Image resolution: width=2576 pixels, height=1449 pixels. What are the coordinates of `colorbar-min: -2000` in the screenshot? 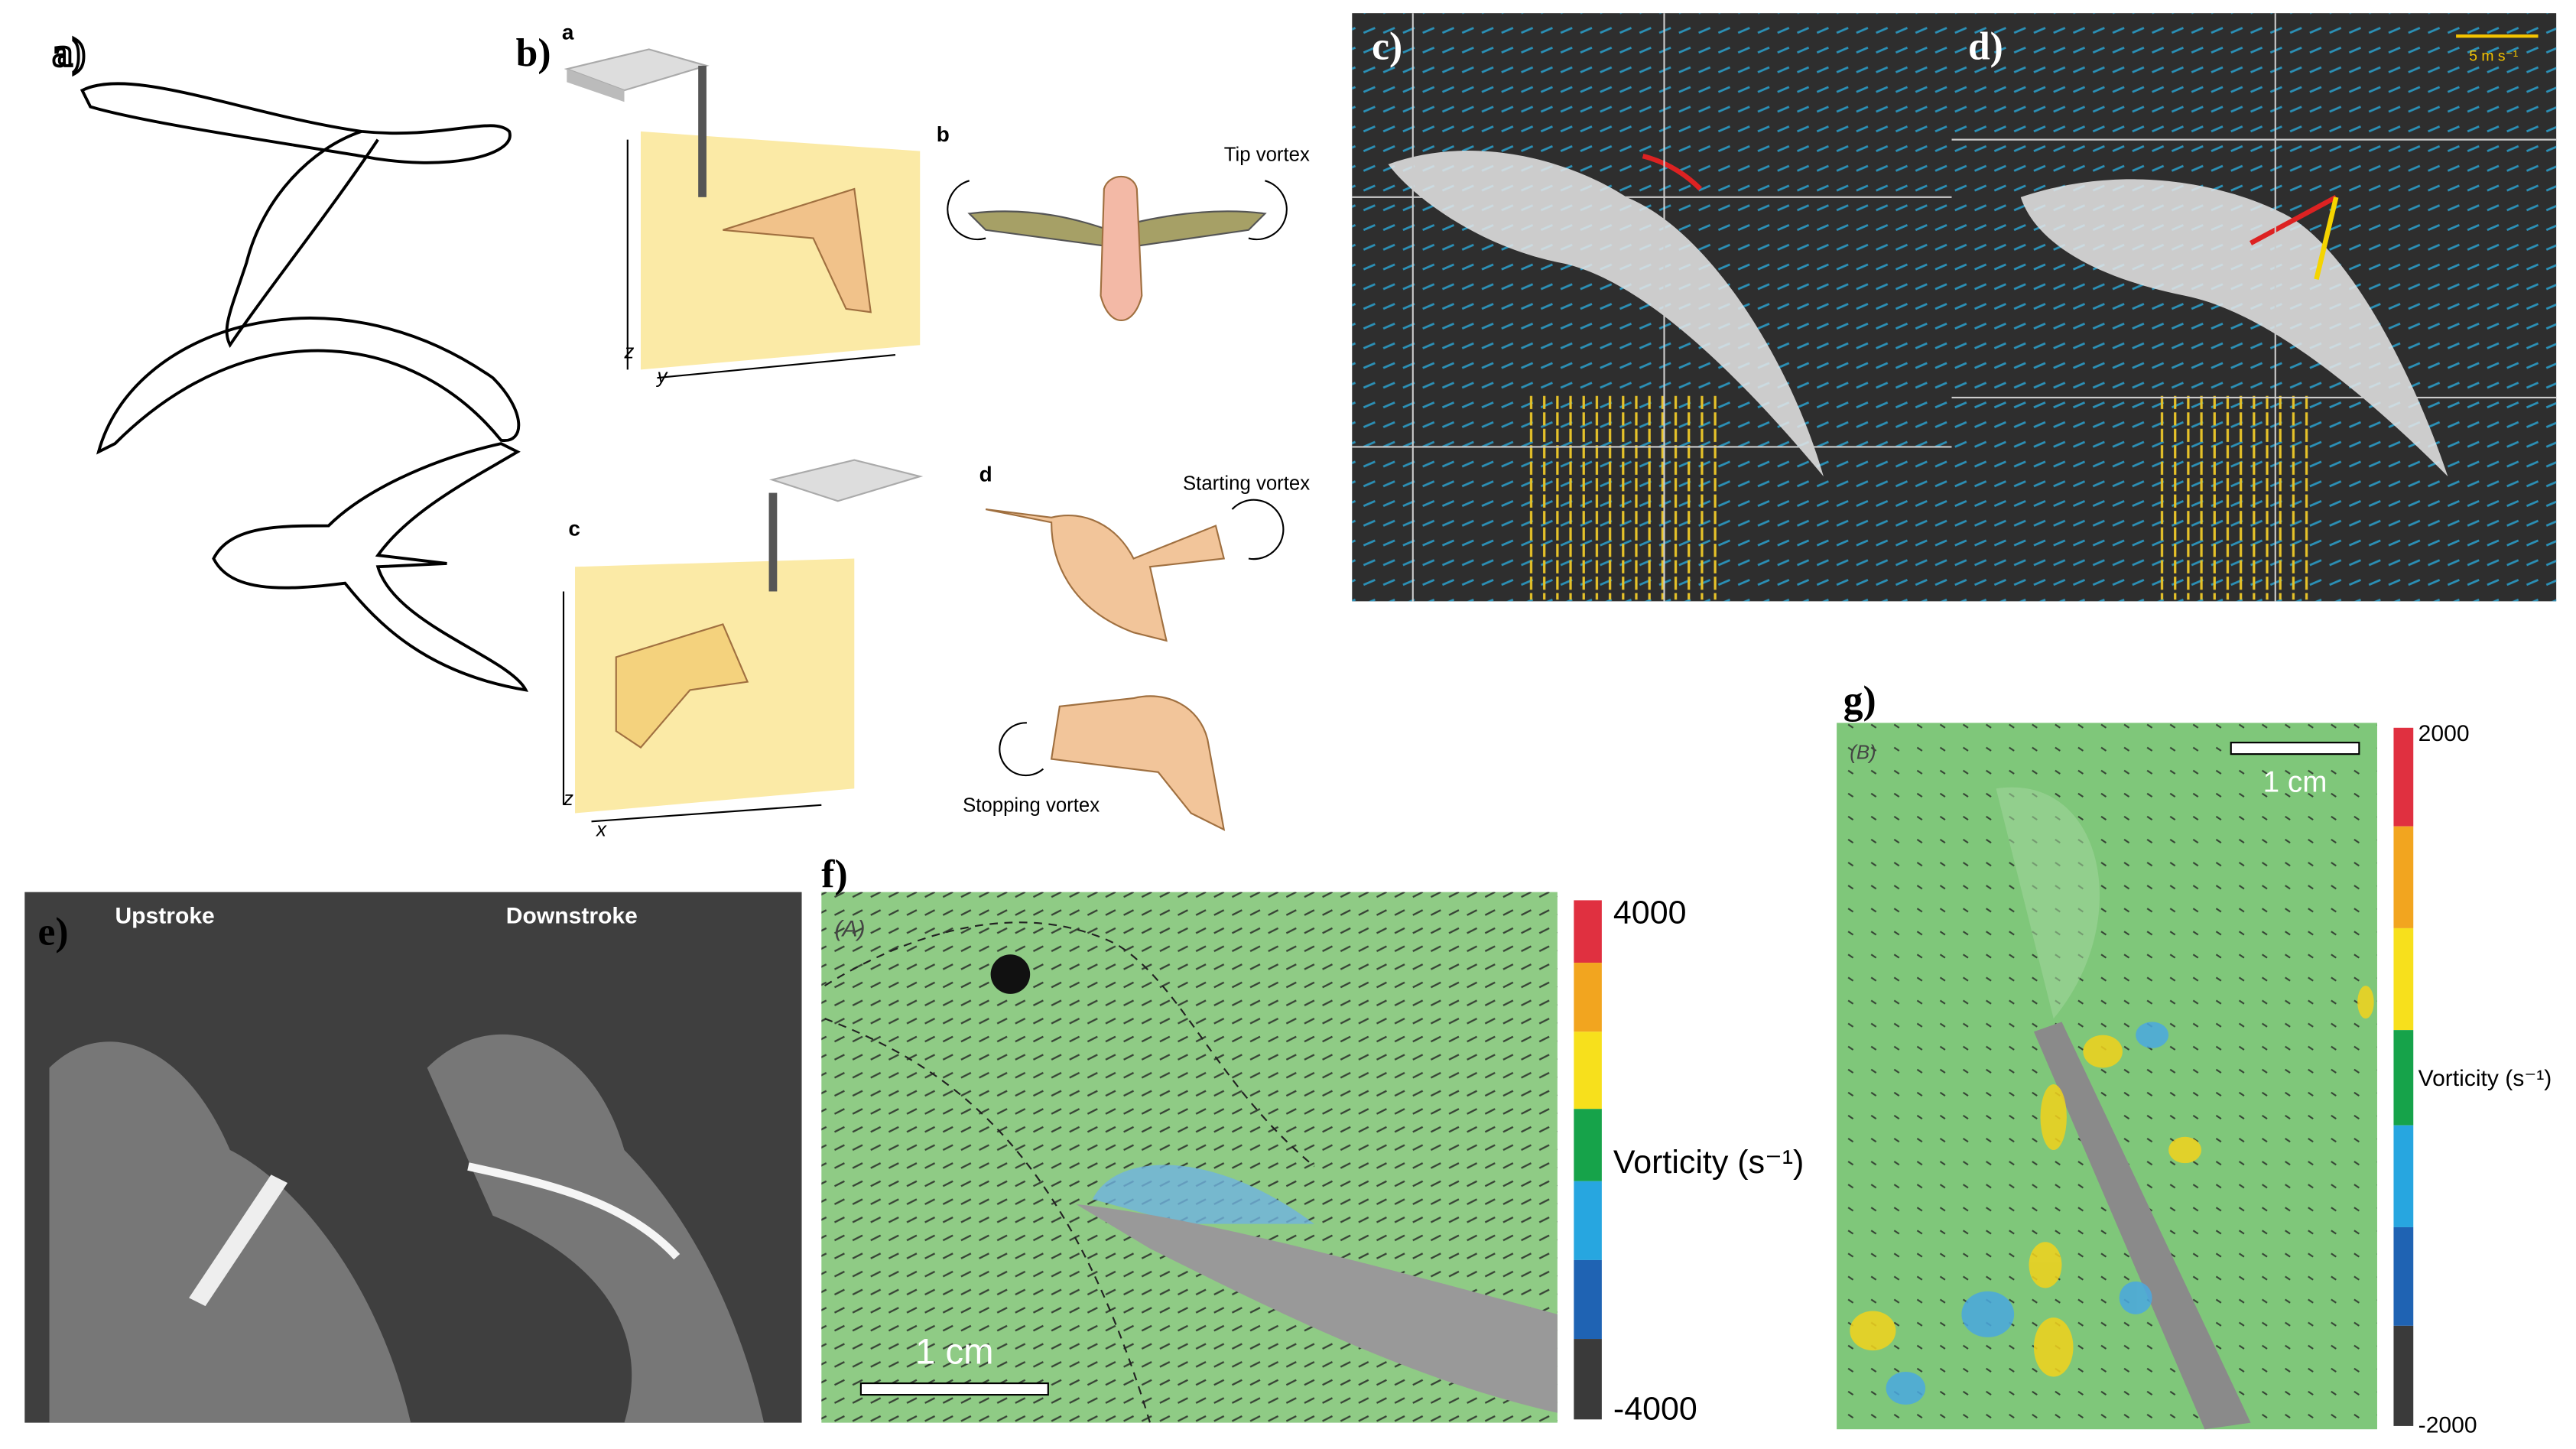 It's located at (2448, 1425).